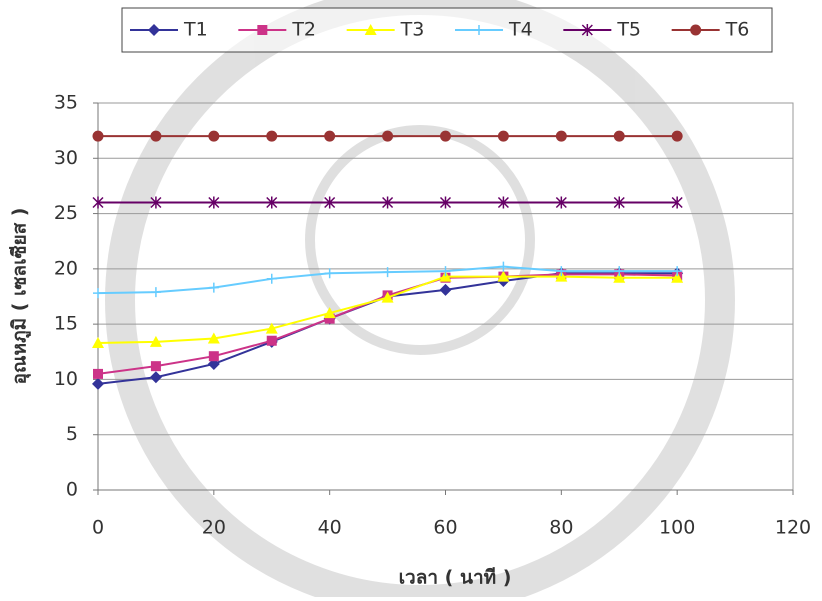  I want to click on y-tick-label: 15, so click(66, 324).